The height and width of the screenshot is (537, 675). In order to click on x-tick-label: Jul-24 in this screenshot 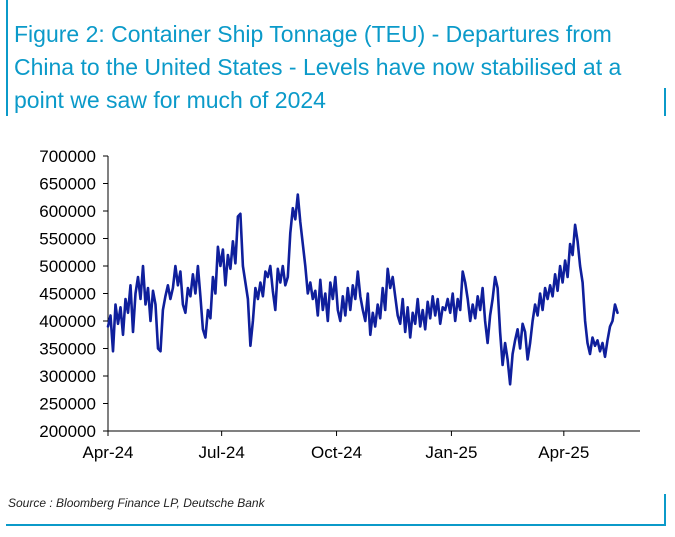, I will do `click(221, 452)`.